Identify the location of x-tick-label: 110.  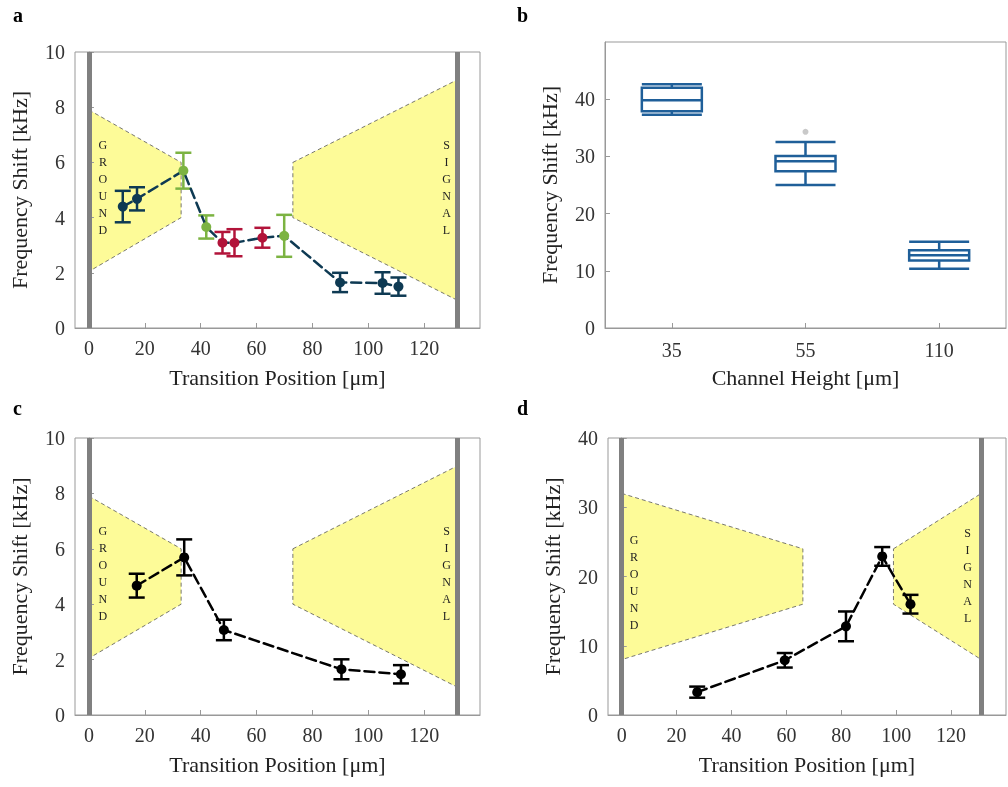
(939, 350).